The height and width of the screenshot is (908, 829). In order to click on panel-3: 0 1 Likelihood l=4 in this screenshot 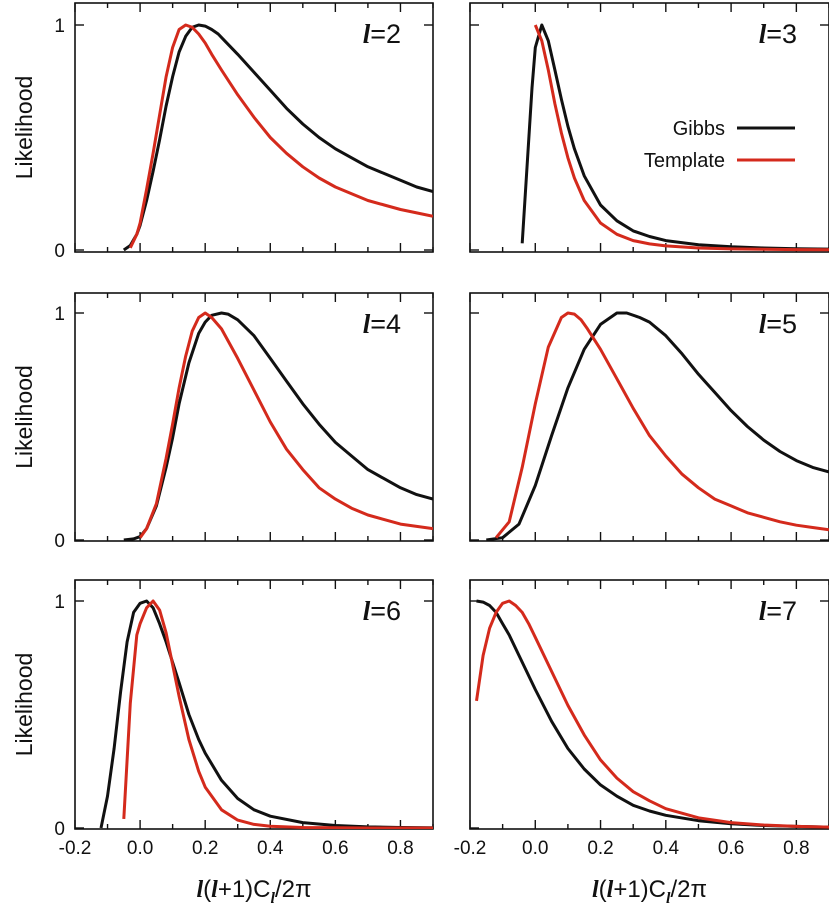, I will do `click(222, 422)`.